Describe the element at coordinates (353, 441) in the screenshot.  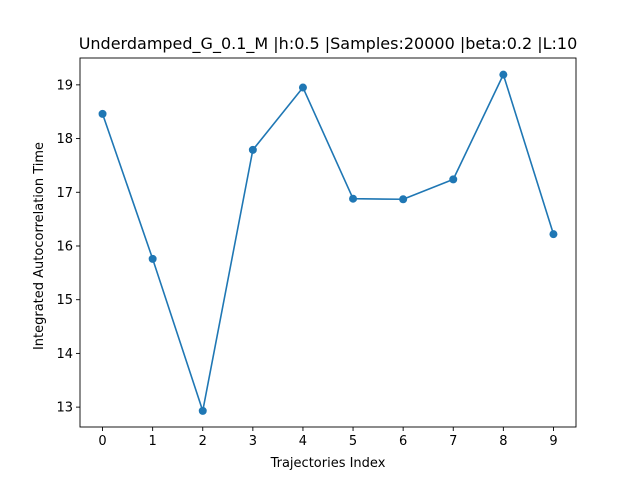
I see `x-tick-label: 5` at that location.